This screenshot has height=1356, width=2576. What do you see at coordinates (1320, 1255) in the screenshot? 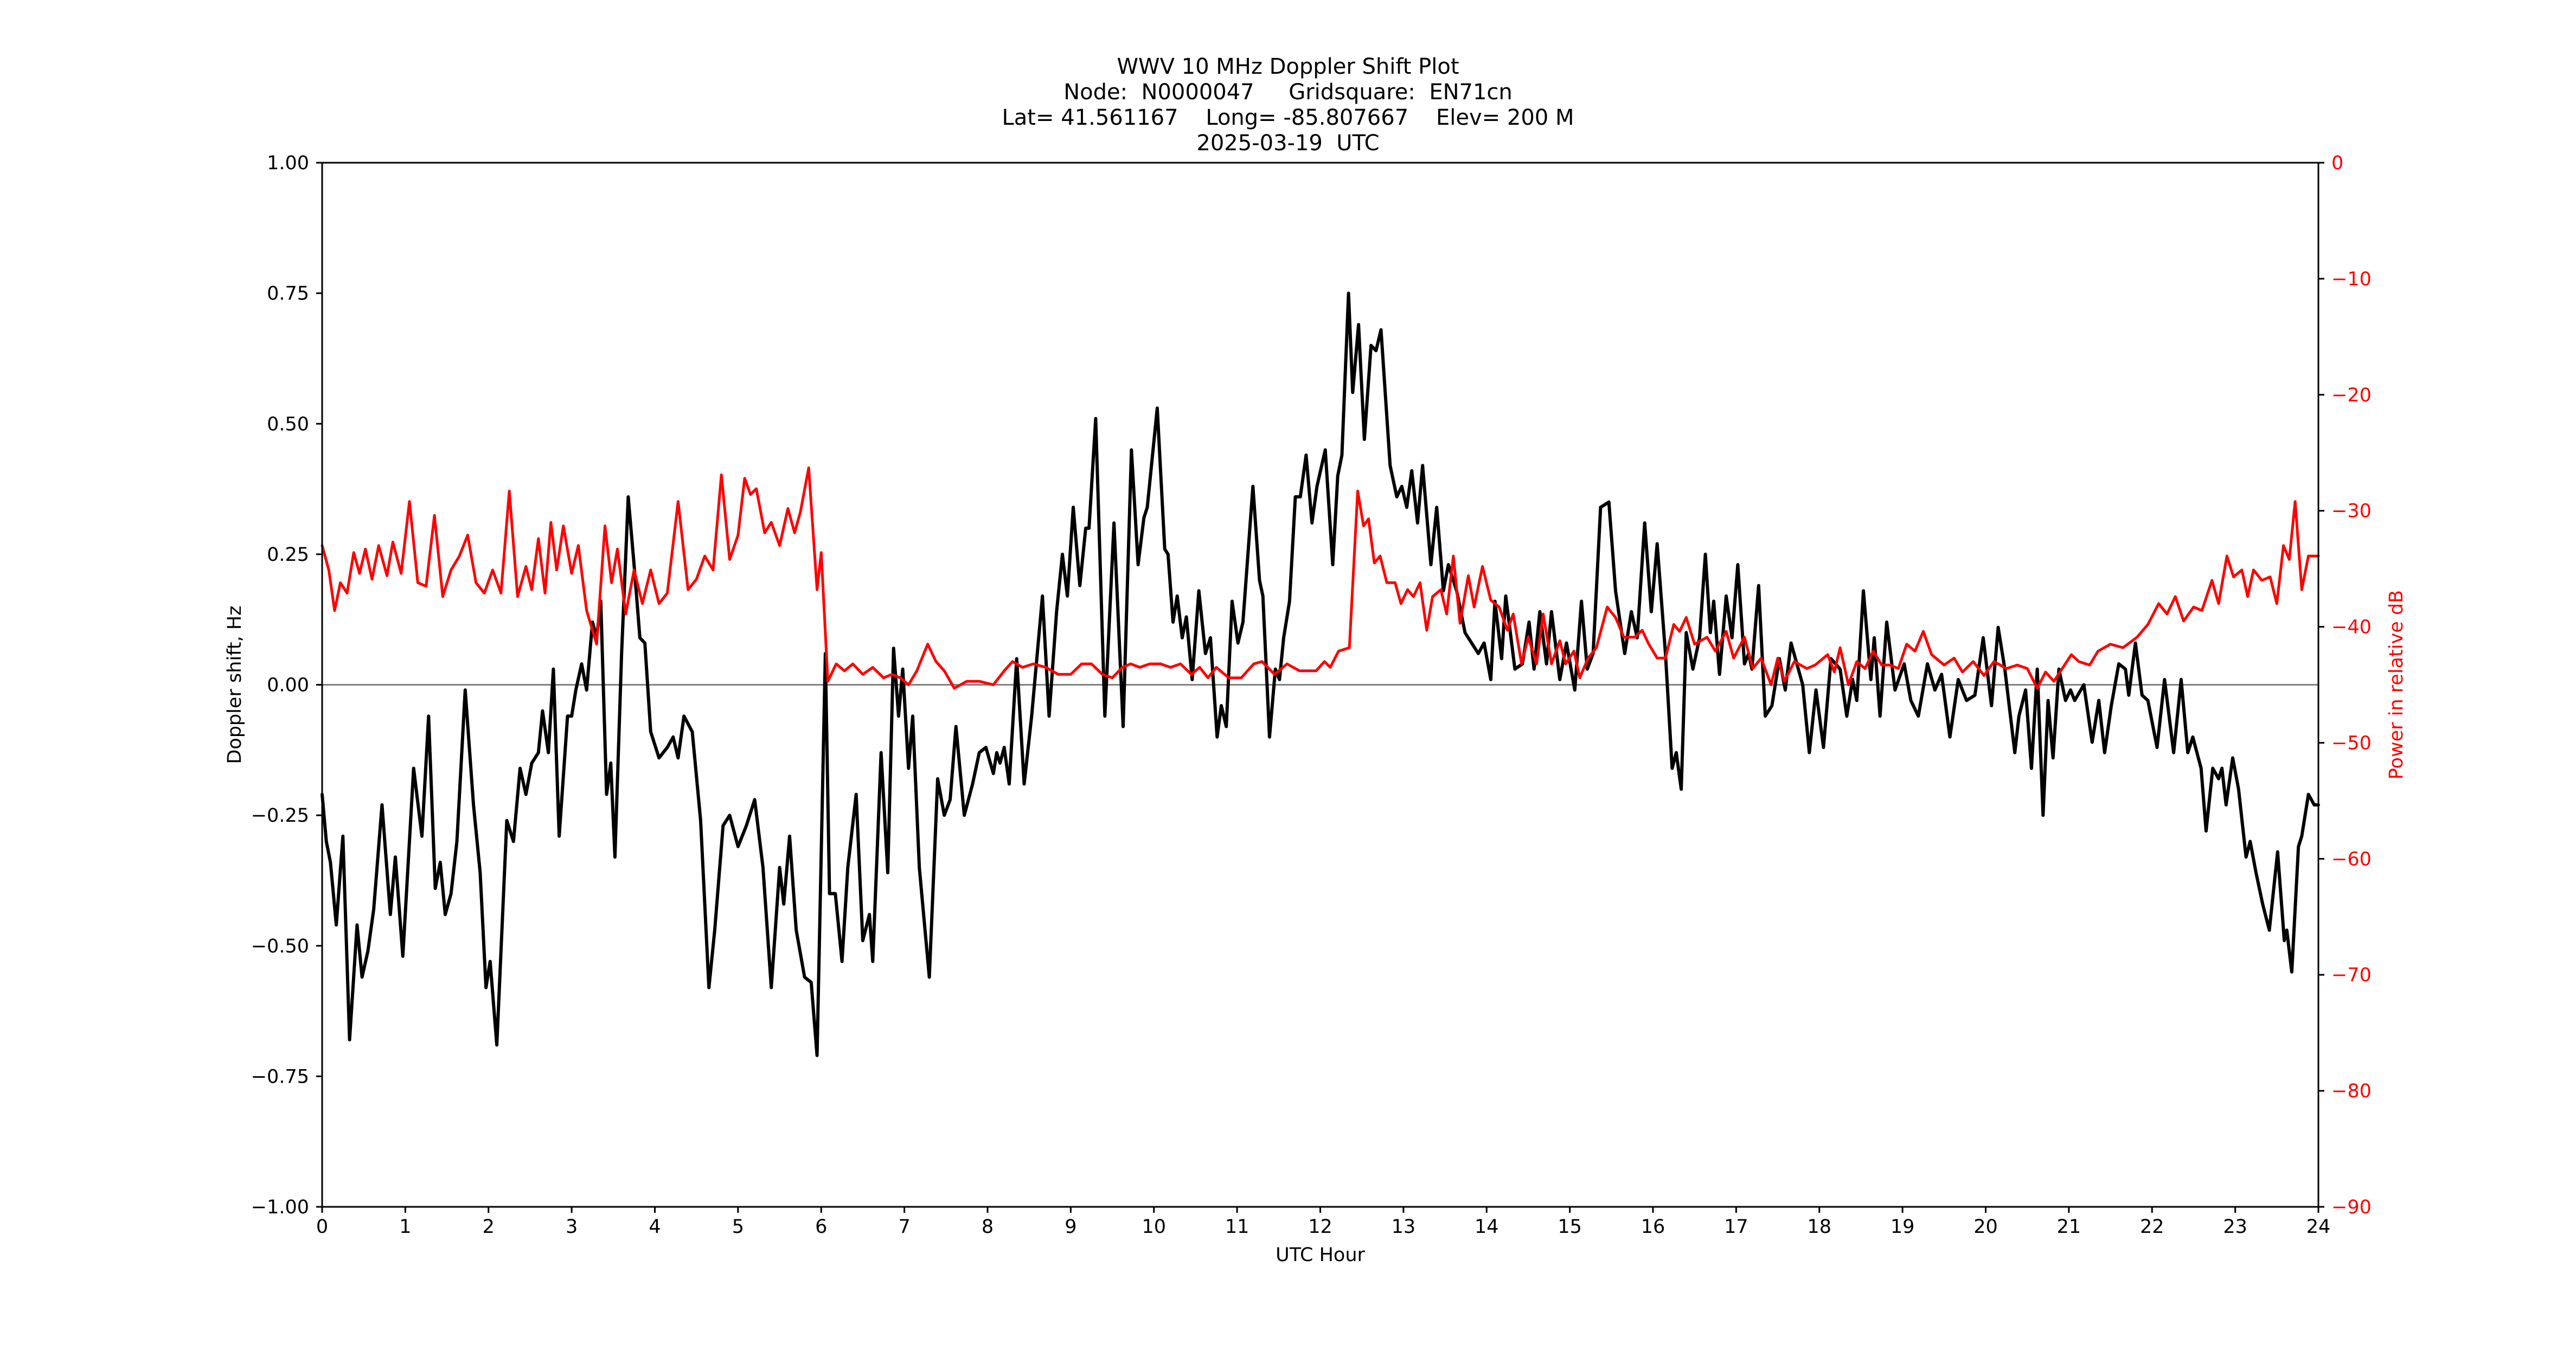
I see `x-axis-label: UTC Hour` at bounding box center [1320, 1255].